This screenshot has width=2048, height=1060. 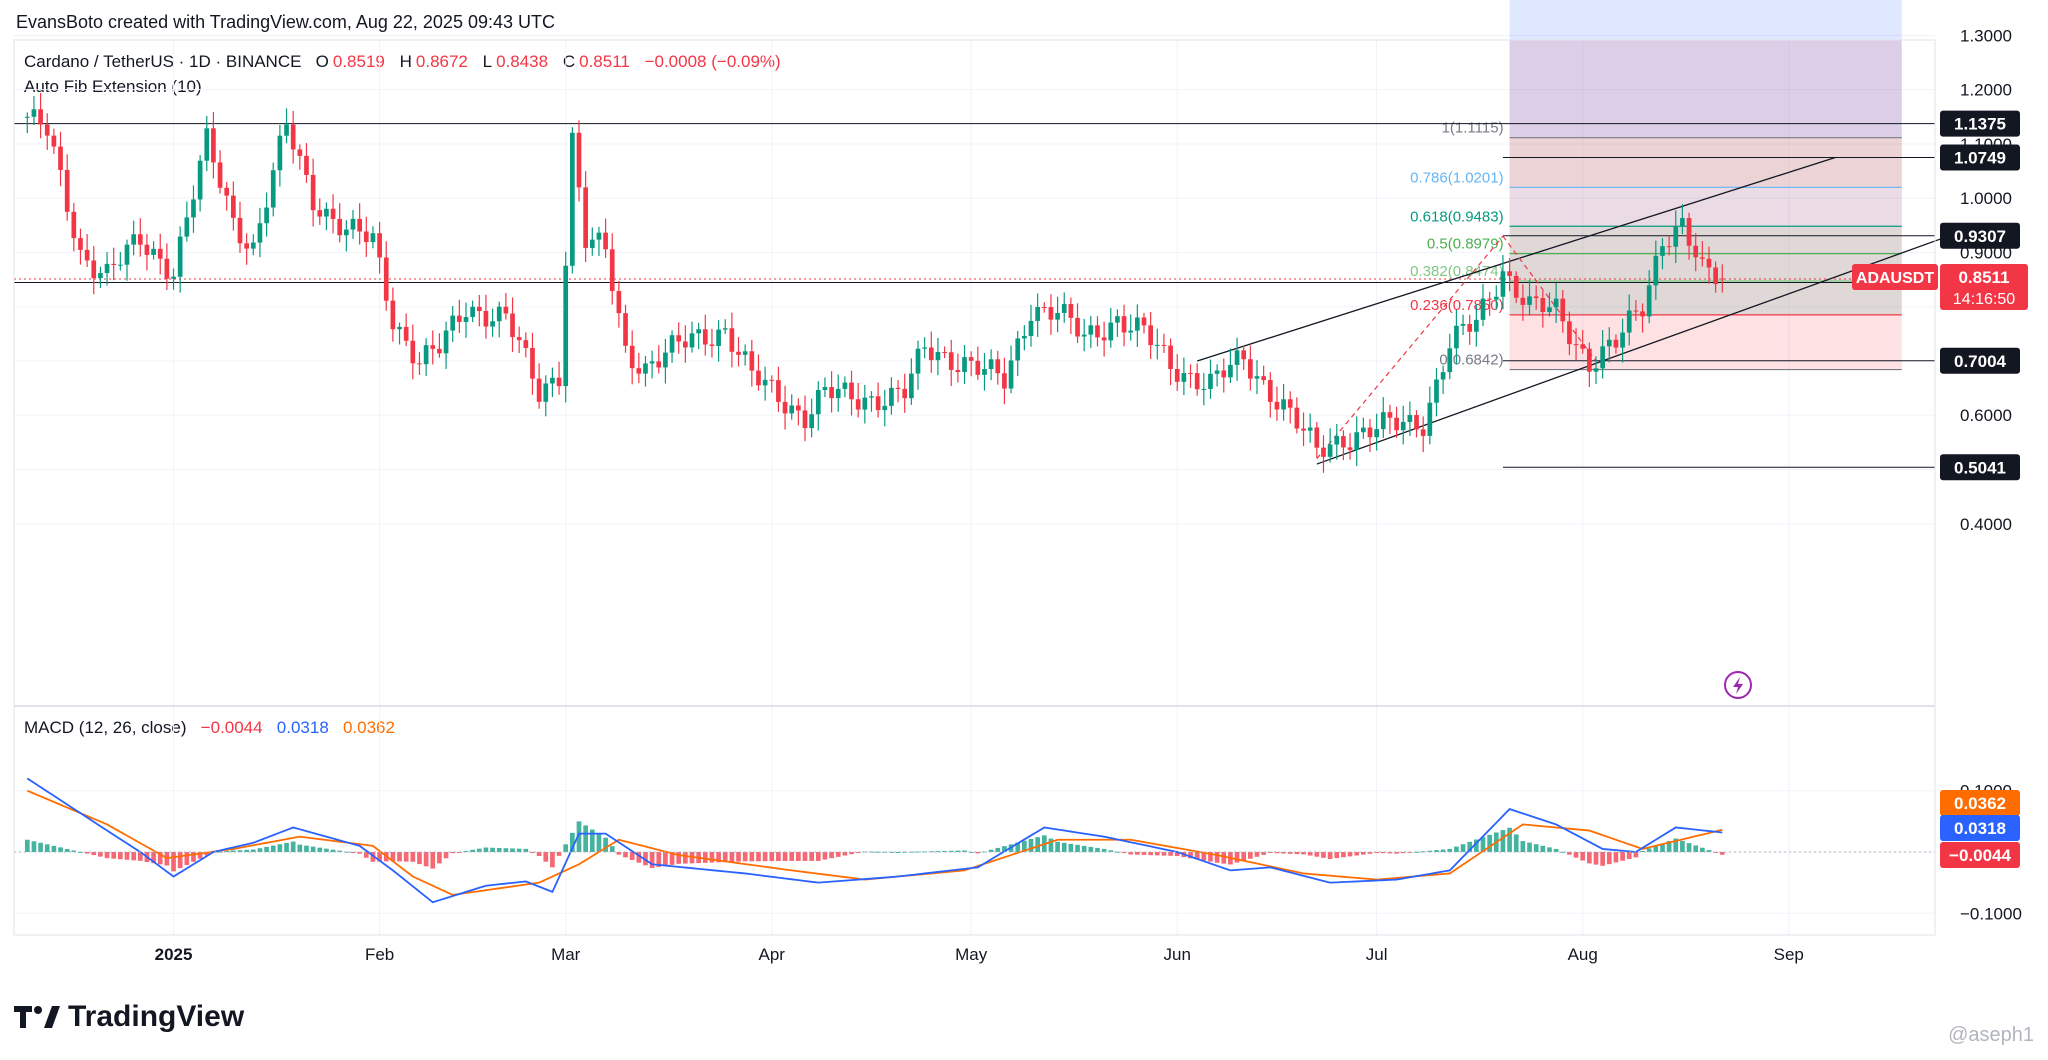 What do you see at coordinates (1986, 524) in the screenshot?
I see `y-tick-label: 0.4000` at bounding box center [1986, 524].